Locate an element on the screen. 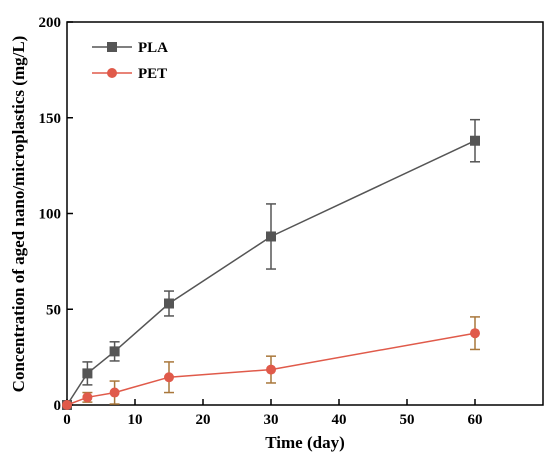 The image size is (550, 461). y-tick-label-1: 50 is located at coordinates (53, 310).